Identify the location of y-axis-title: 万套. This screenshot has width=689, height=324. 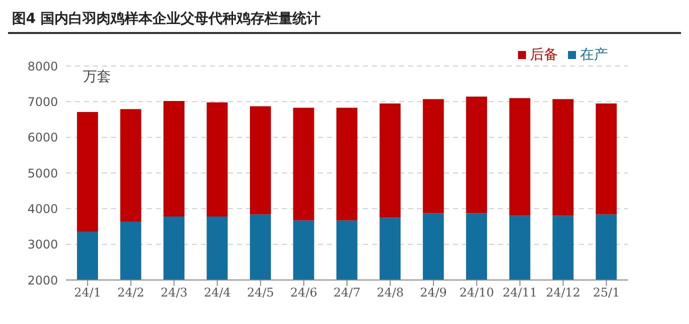
(97, 77).